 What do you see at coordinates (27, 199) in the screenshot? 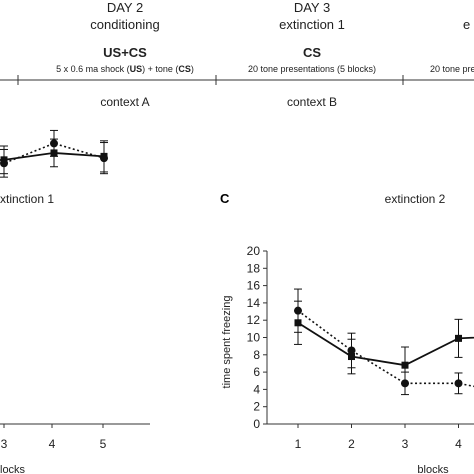
I see `panel-b-title-fragment: xtinction 1` at bounding box center [27, 199].